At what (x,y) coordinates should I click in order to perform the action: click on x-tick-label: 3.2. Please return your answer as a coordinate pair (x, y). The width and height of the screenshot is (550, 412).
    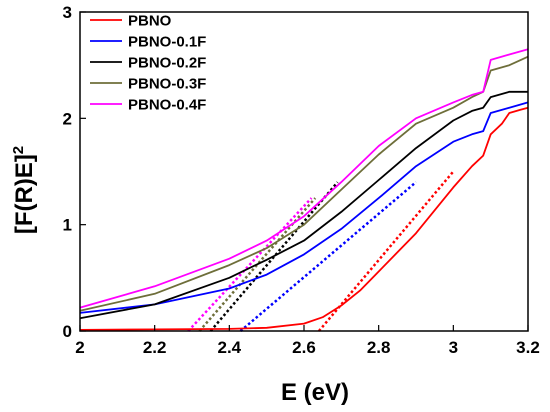
    Looking at the image, I should click on (528, 347).